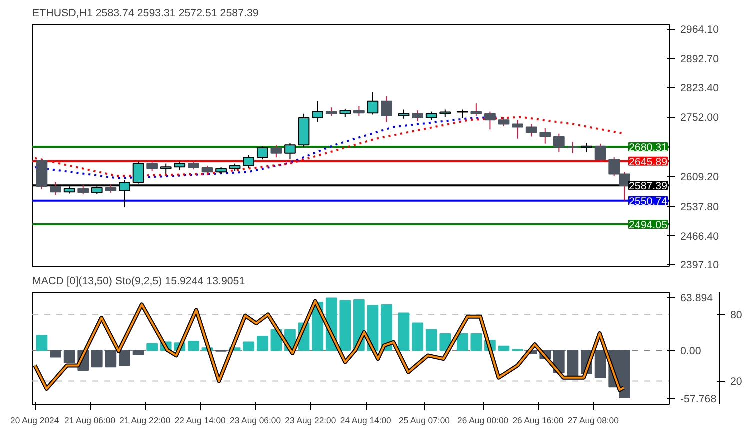 The height and width of the screenshot is (430, 750). I want to click on y-tick-label: -57.768, so click(698, 400).